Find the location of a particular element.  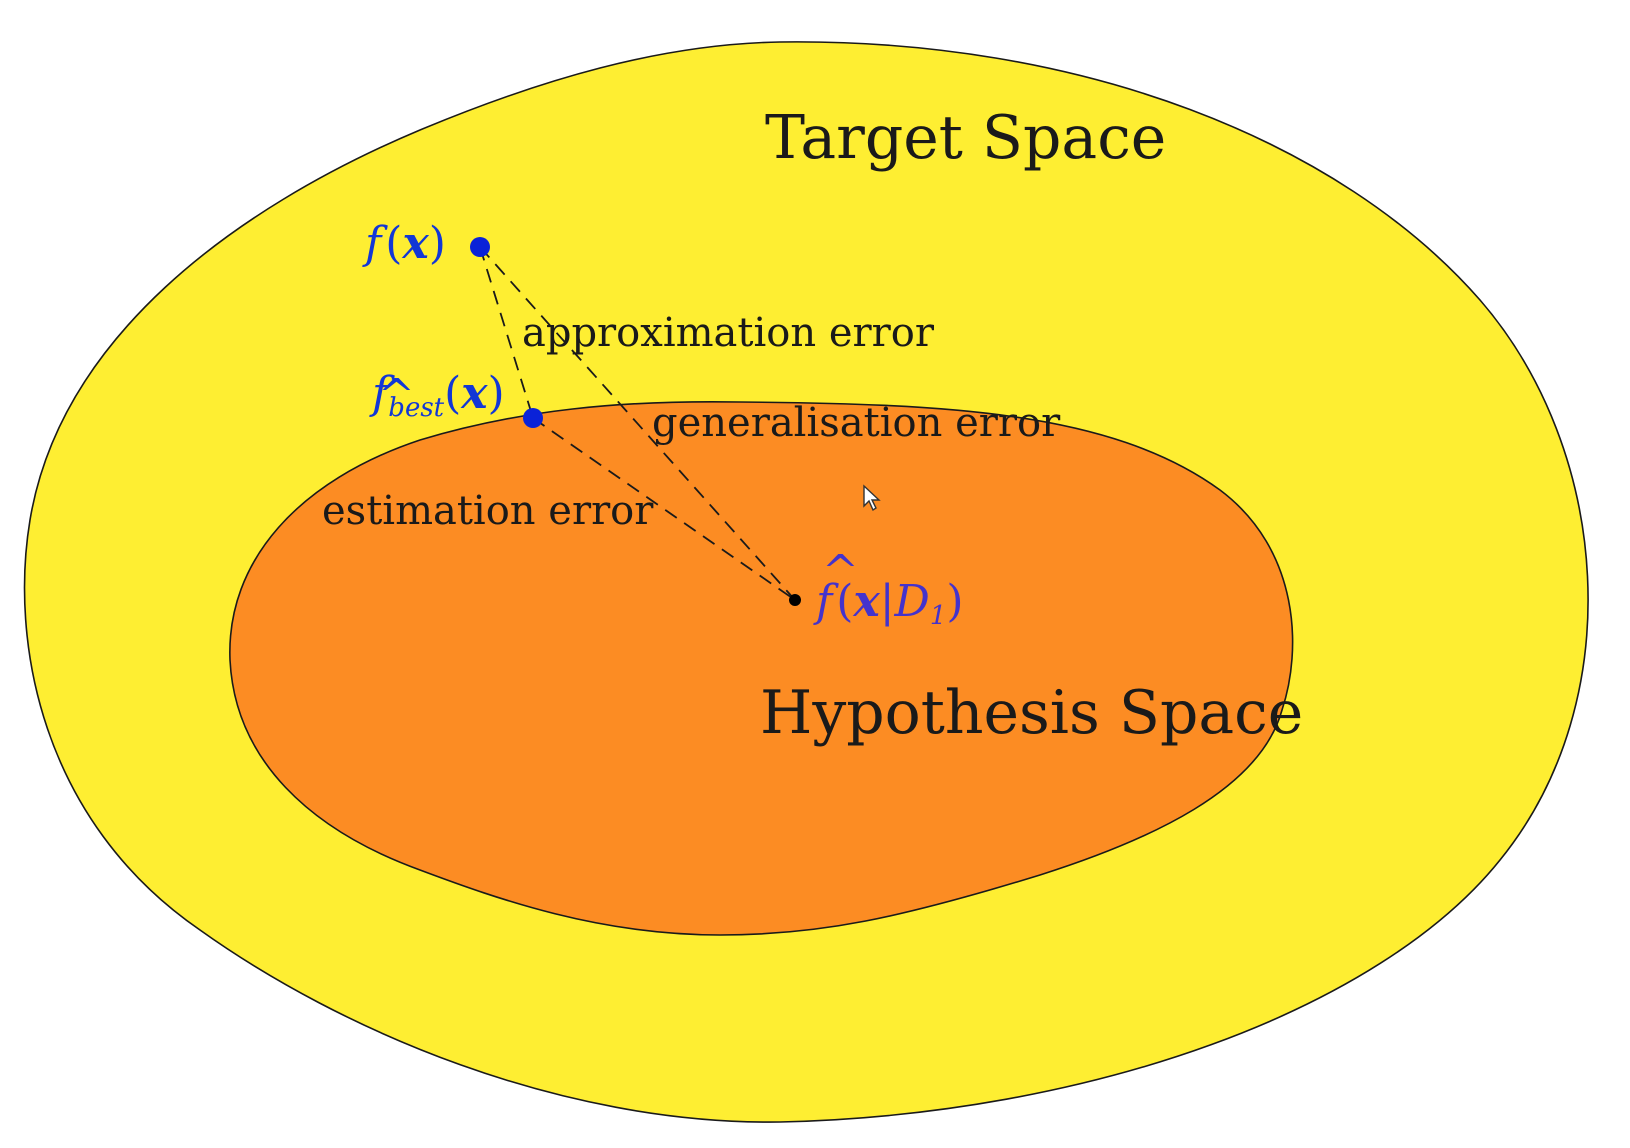

f-best-hat: ^ is located at coordinates (396, 395).